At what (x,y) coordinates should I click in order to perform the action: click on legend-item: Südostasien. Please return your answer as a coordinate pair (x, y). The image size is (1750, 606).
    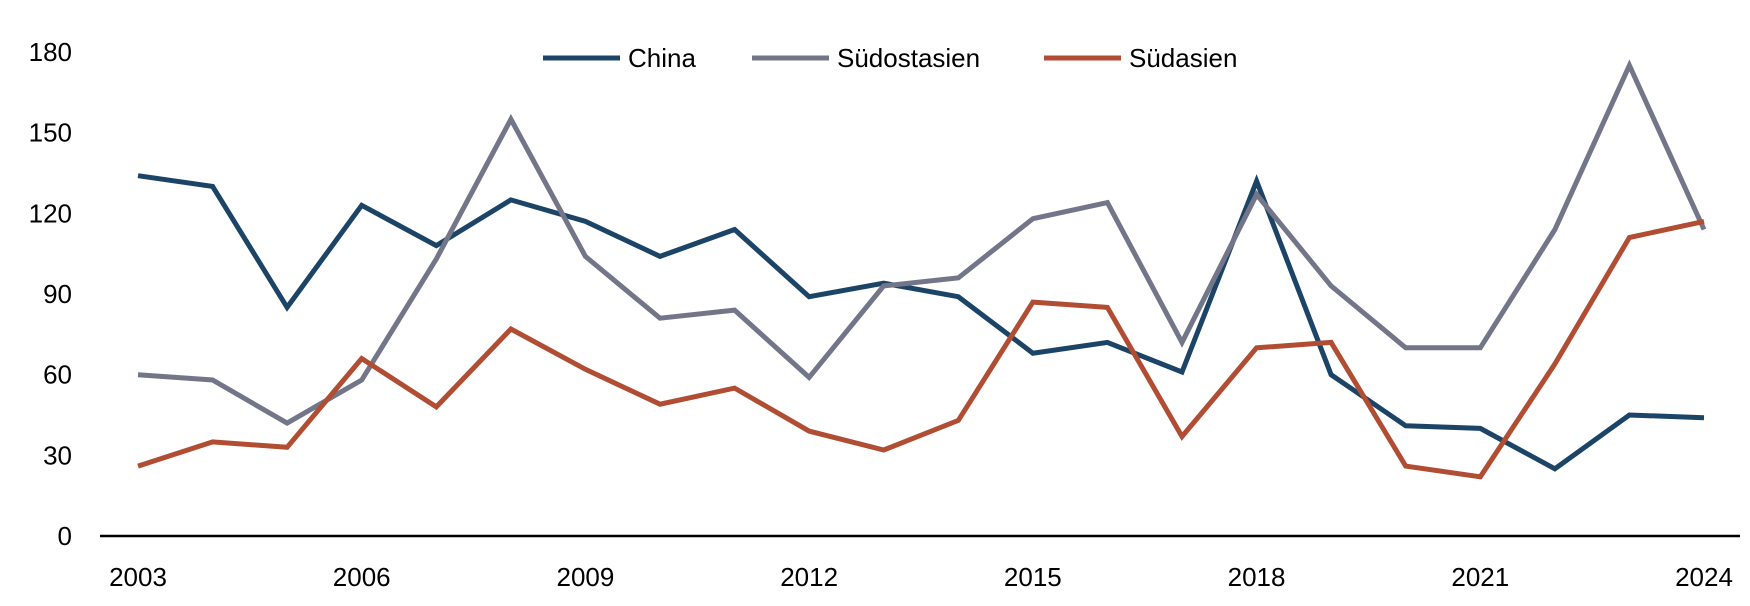
    Looking at the image, I should click on (866, 58).